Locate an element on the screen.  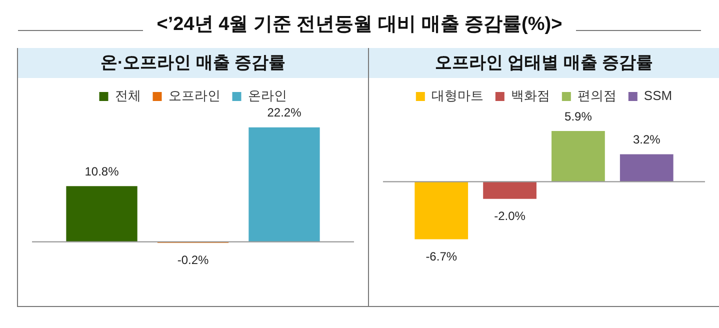
data-label: 10.8% is located at coordinates (102, 171).